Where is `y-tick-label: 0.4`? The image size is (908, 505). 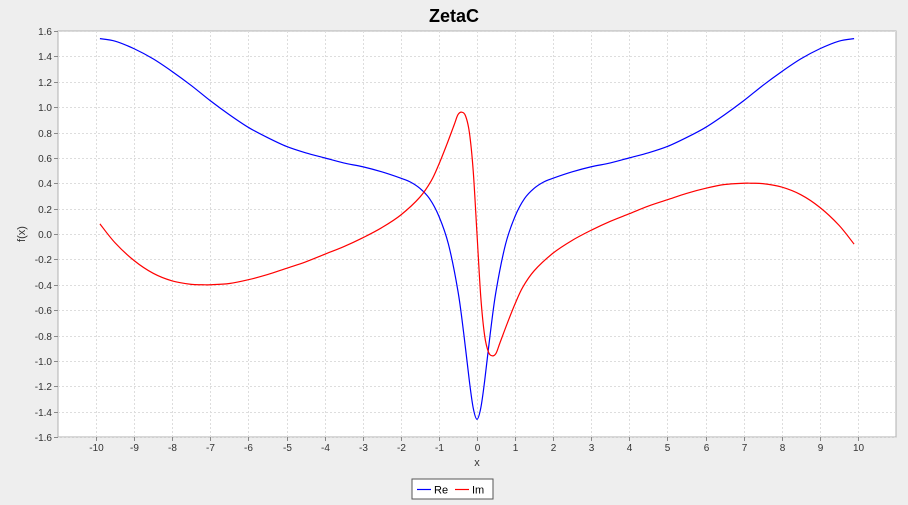 y-tick-label: 0.4 is located at coordinates (45, 184).